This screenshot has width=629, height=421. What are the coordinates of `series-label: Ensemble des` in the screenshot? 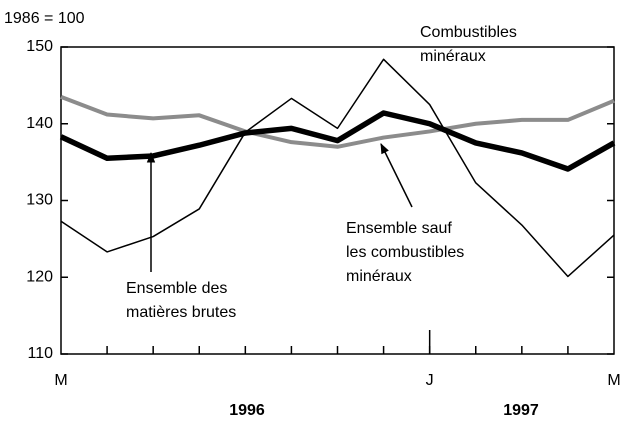 It's located at (176, 288).